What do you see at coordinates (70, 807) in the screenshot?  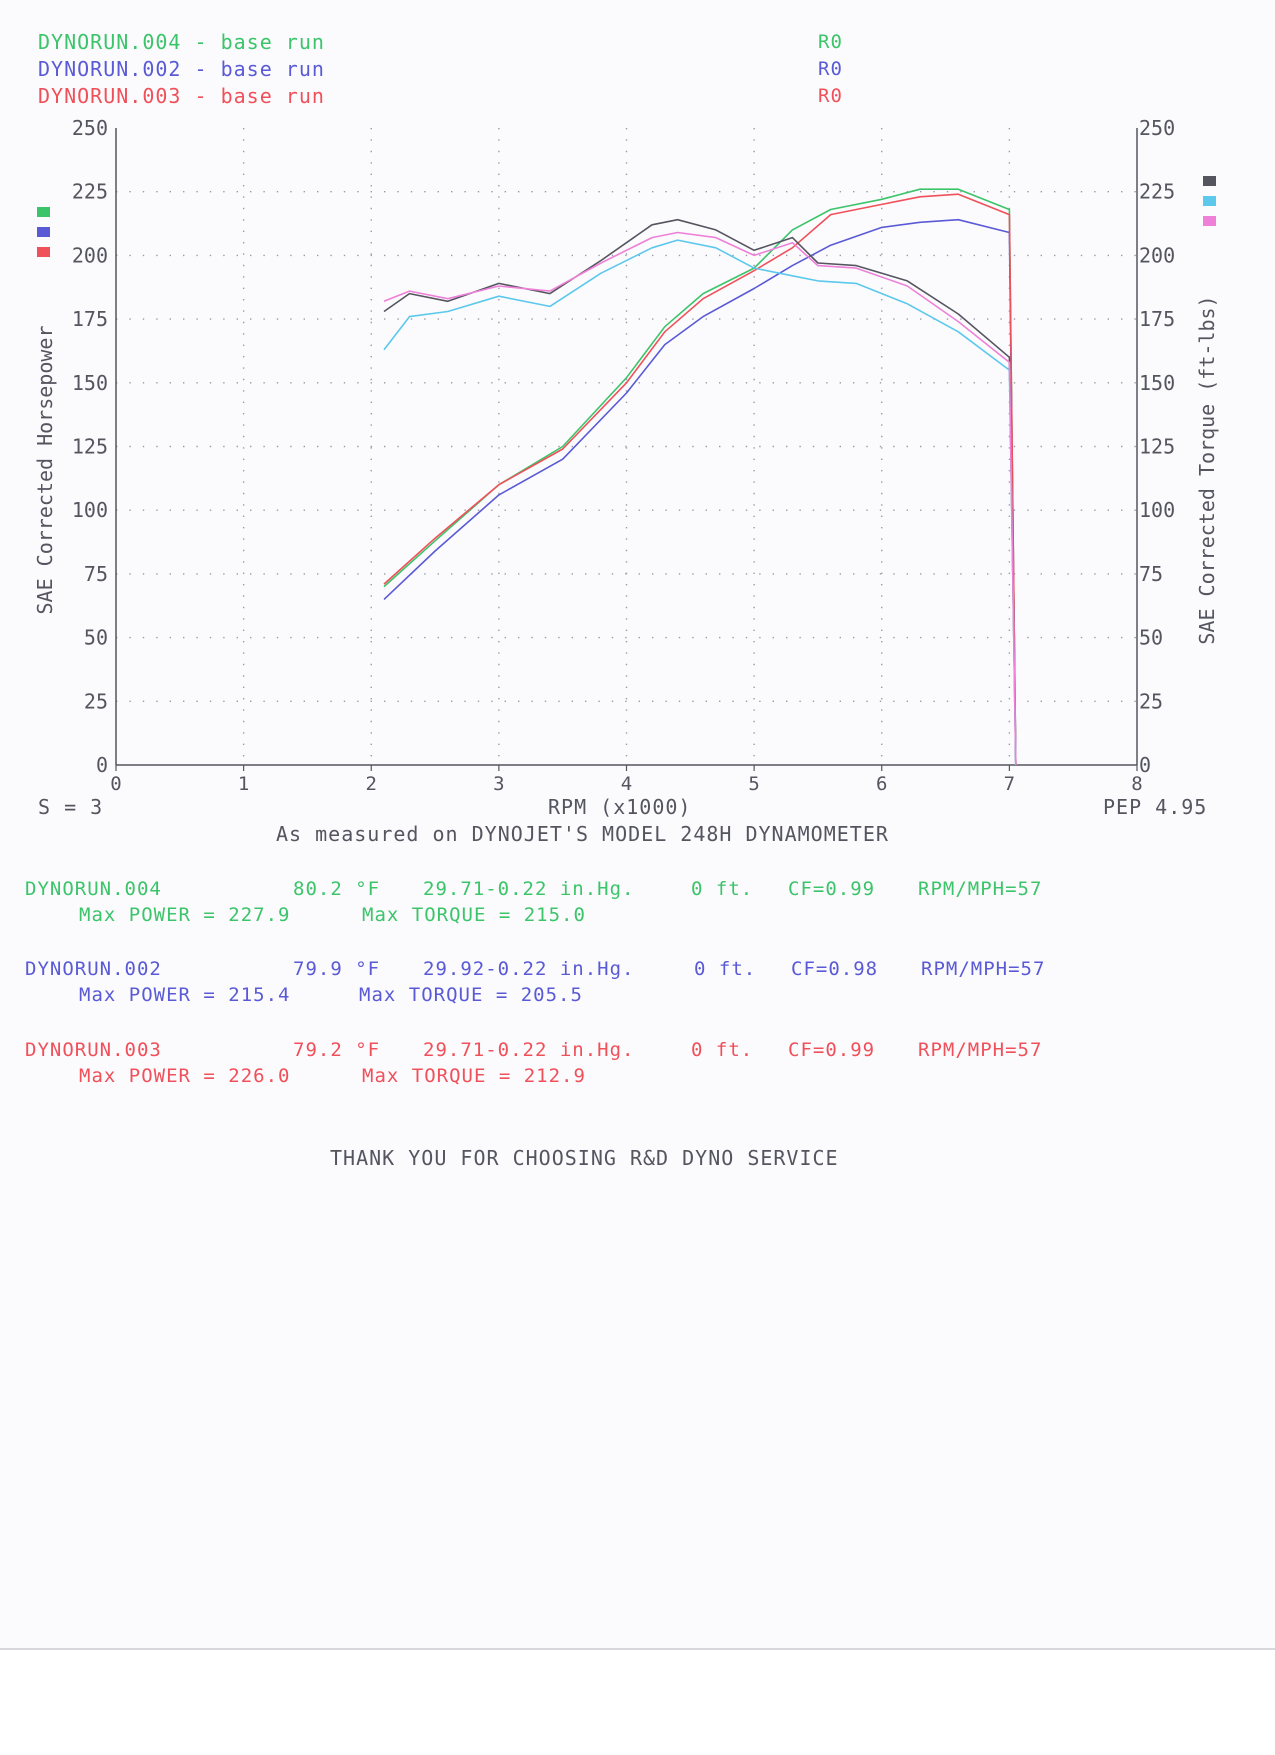 I see `smoothing-label: S = 3` at bounding box center [70, 807].